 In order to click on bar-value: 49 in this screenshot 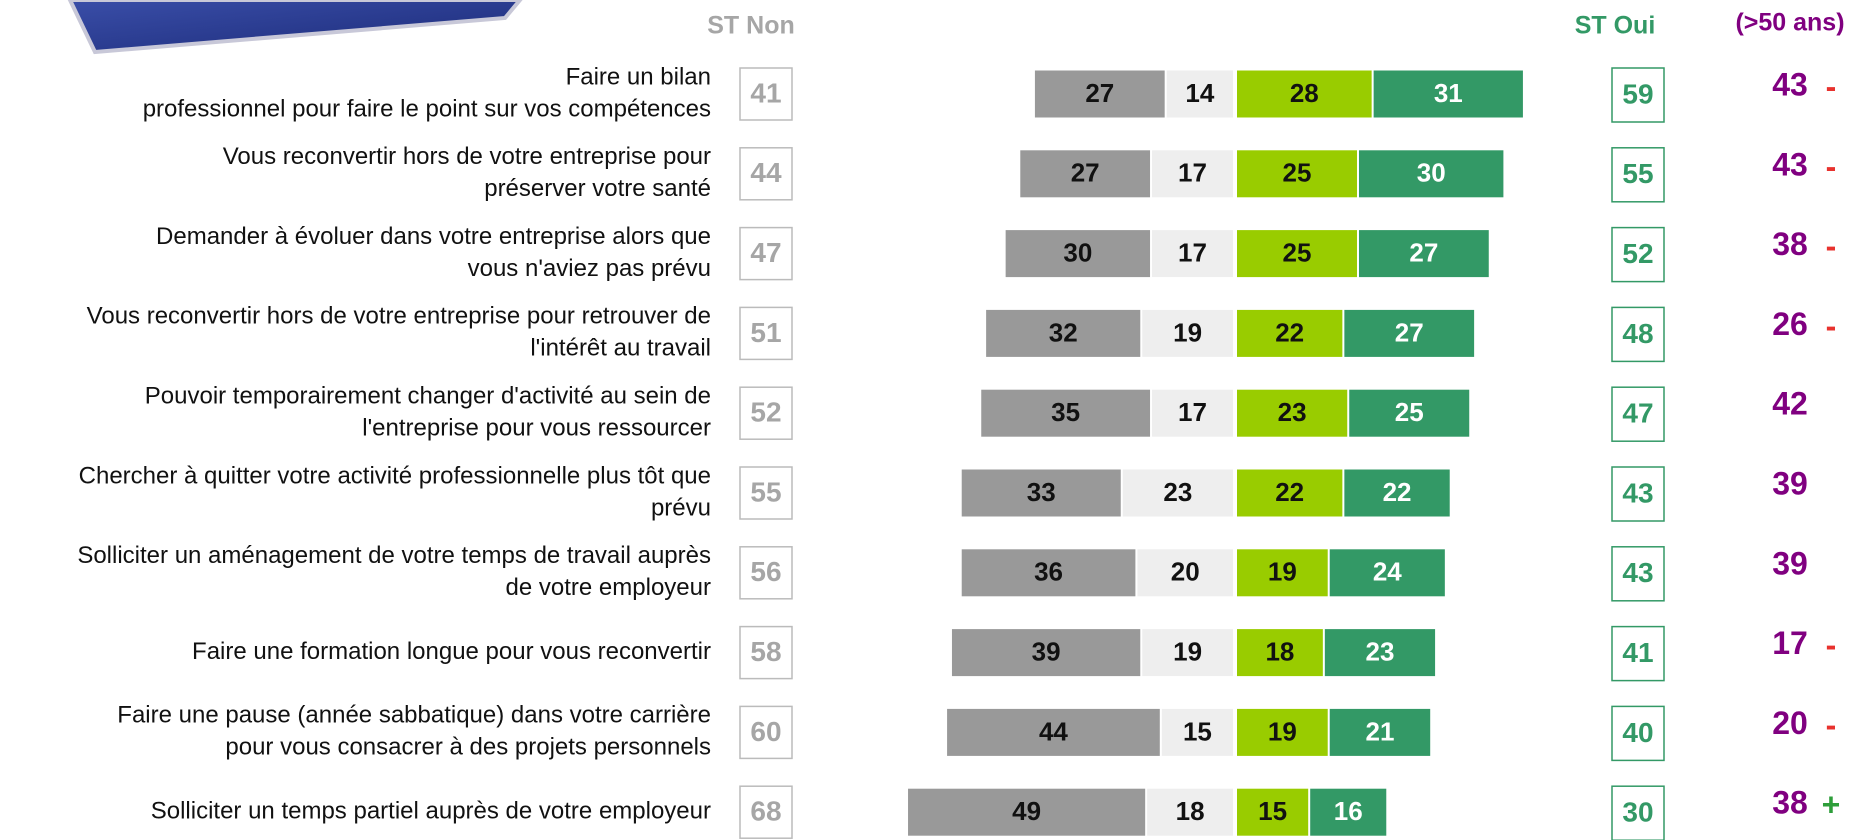, I will do `click(1026, 811)`.